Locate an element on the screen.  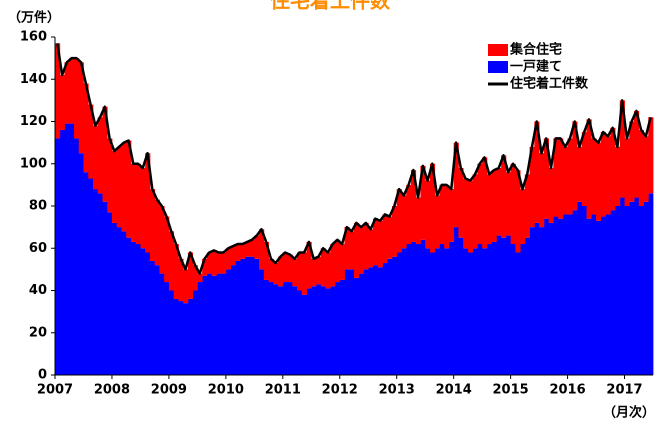
y-tick-label: 140 is located at coordinates (33, 79).